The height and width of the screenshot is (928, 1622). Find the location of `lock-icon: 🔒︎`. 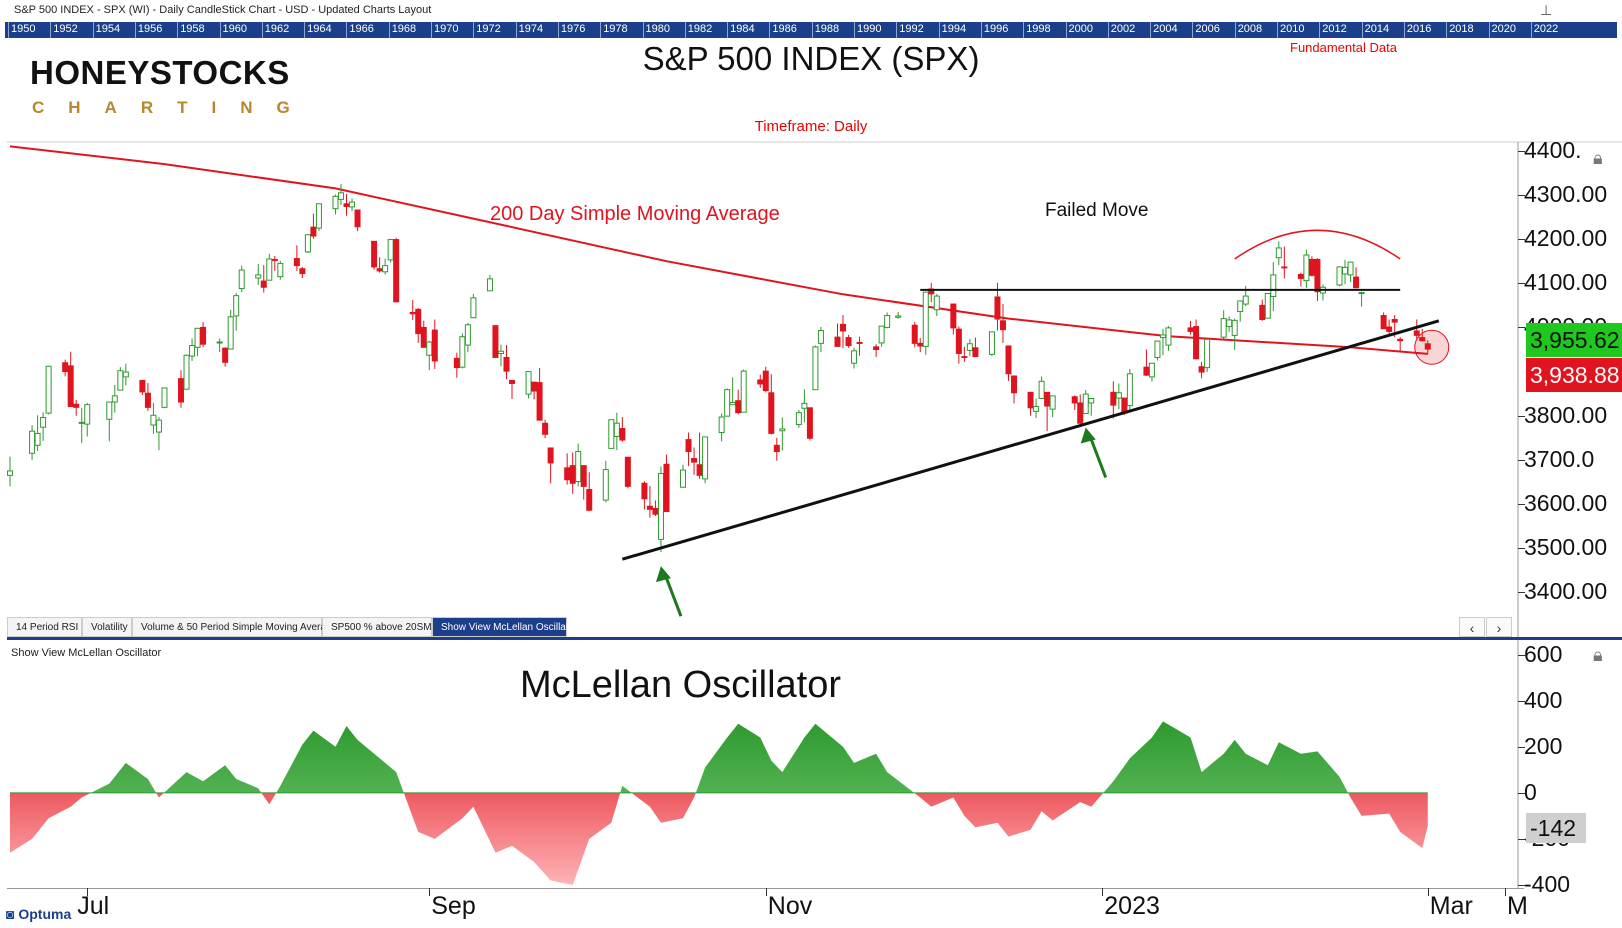

lock-icon: 🔒︎ is located at coordinates (1598, 158).